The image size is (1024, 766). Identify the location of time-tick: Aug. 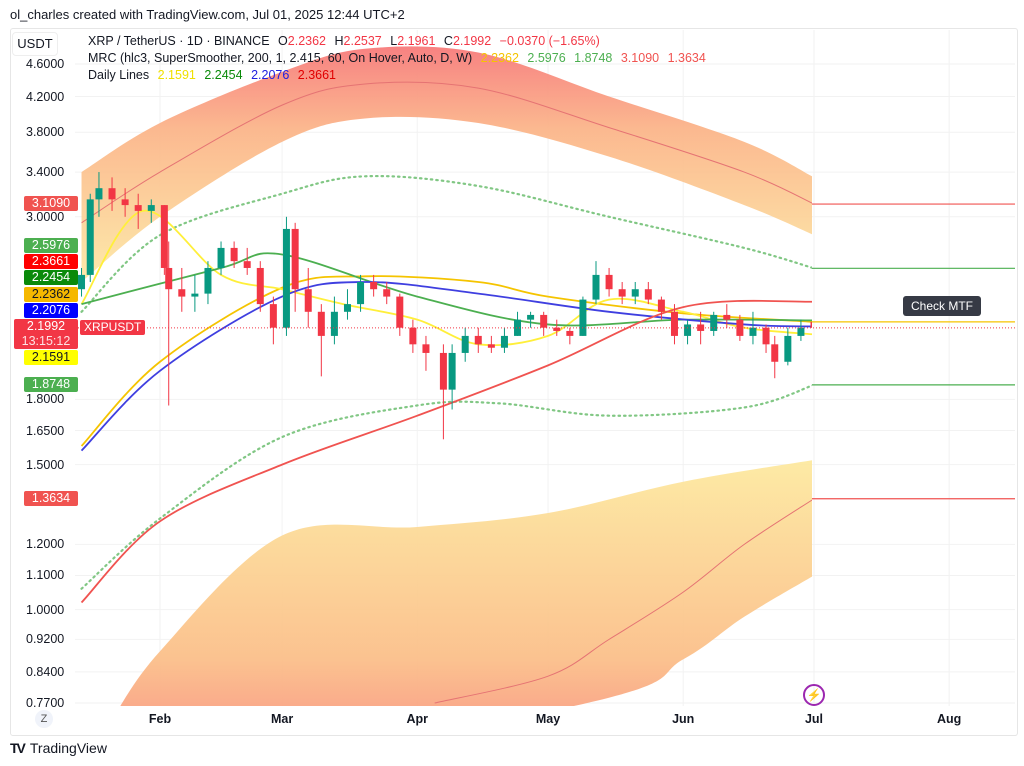
(949, 719).